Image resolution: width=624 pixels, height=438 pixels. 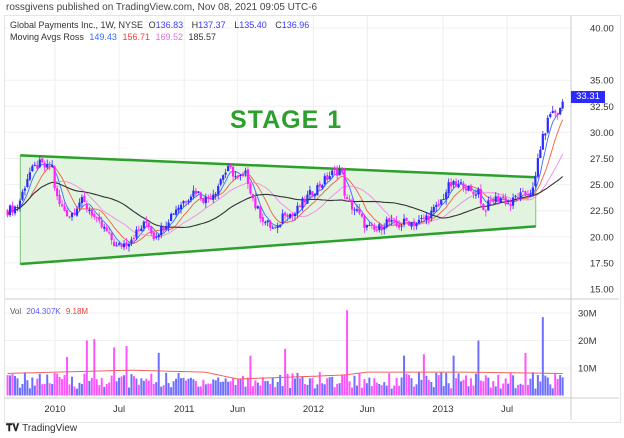 I want to click on price-tick-label: 27.50, so click(x=602, y=159).